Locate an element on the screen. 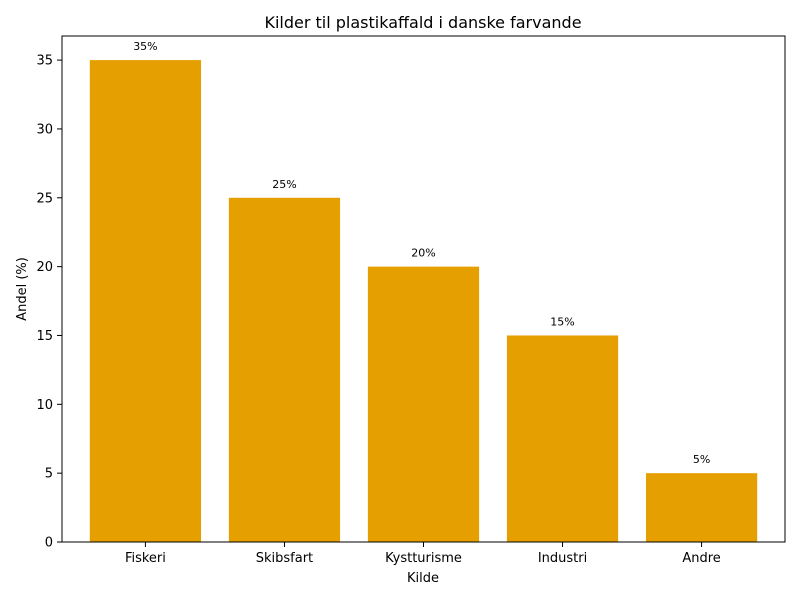  data-label-andre: 5% is located at coordinates (701, 459).